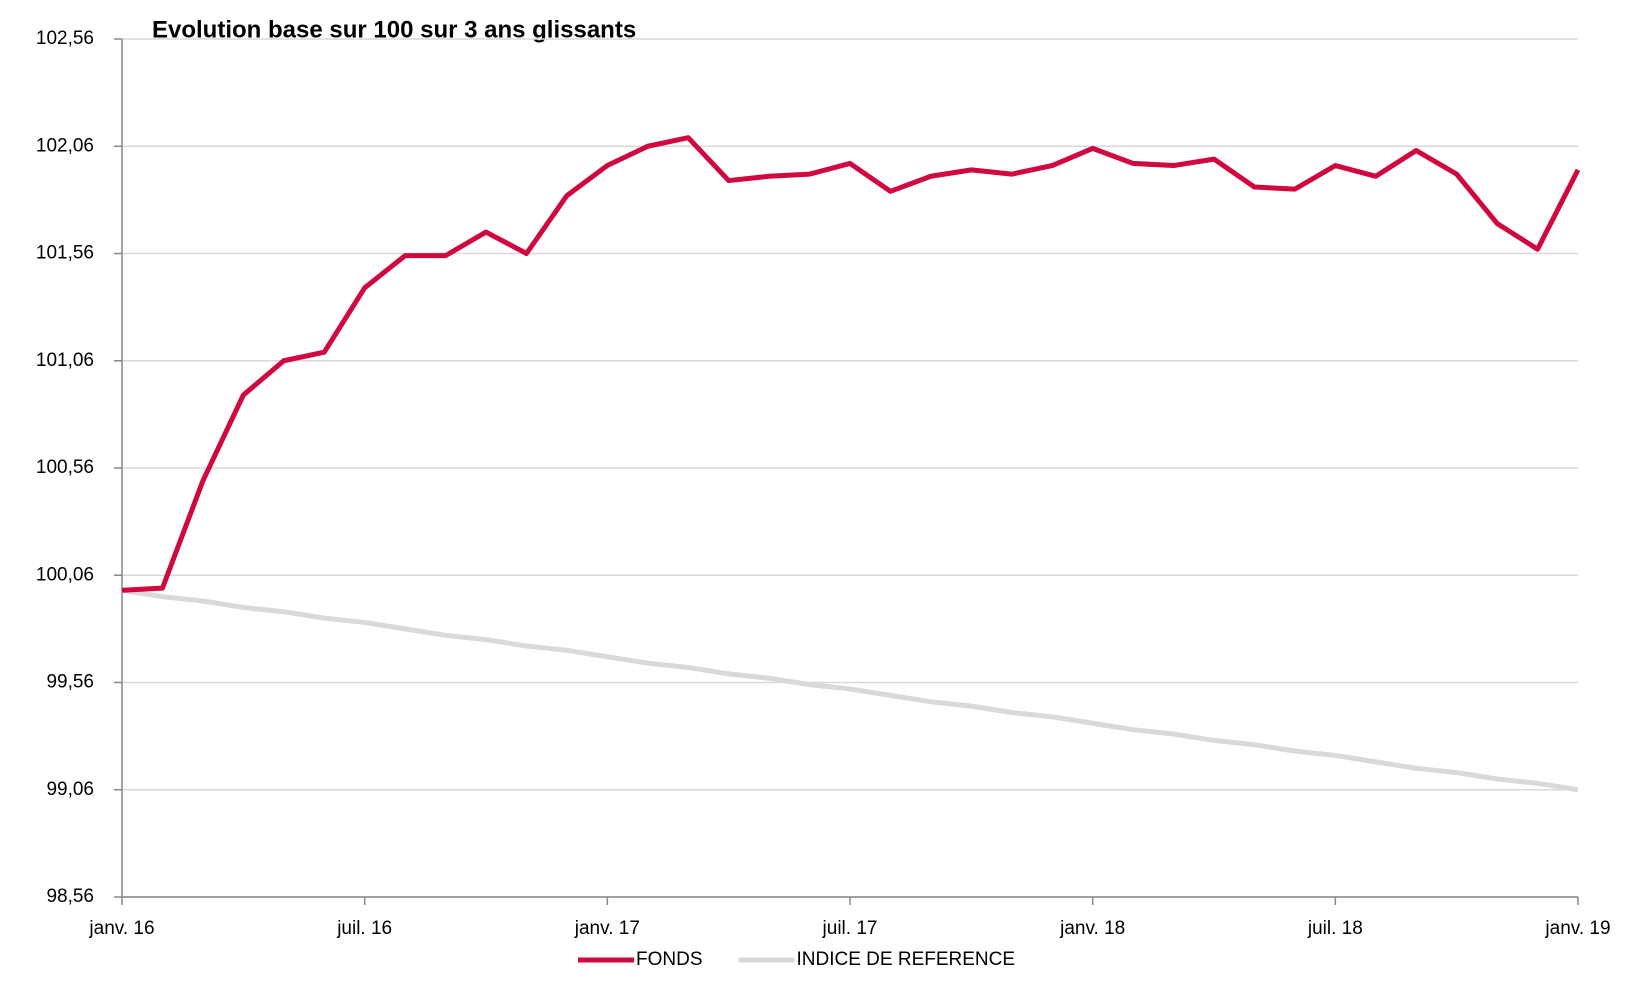  I want to click on x-tick-label: janv. 17, so click(607, 928).